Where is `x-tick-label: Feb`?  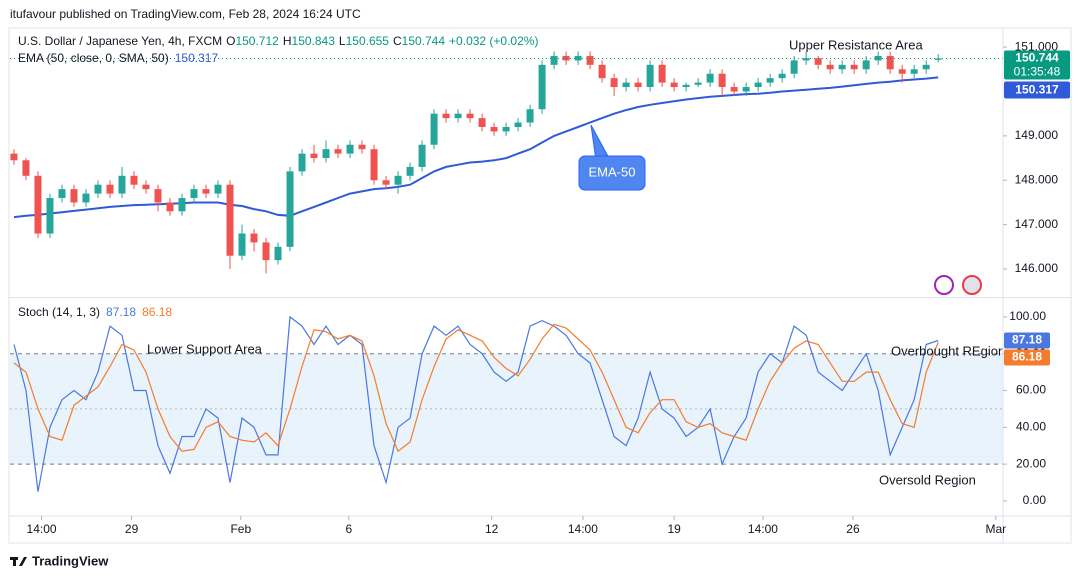 x-tick-label: Feb is located at coordinates (240, 529).